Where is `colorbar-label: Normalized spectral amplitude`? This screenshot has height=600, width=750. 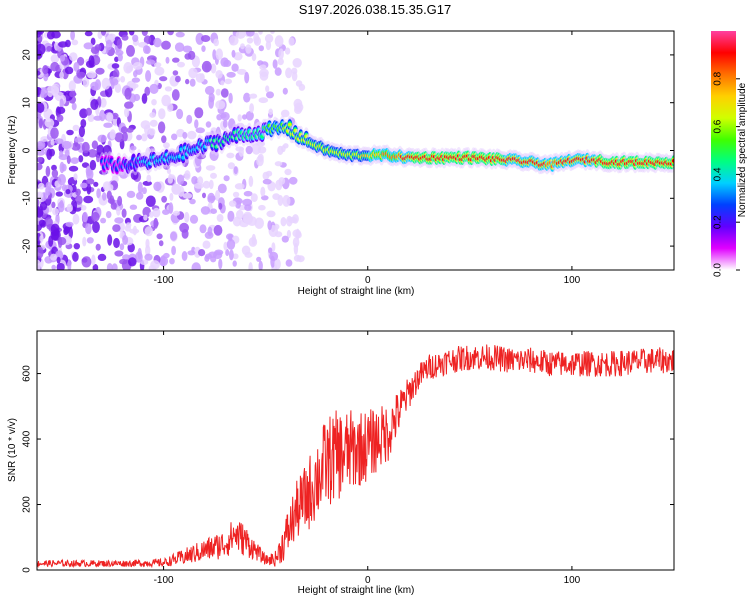
colorbar-label: Normalized spectral amplitude is located at coordinates (742, 149).